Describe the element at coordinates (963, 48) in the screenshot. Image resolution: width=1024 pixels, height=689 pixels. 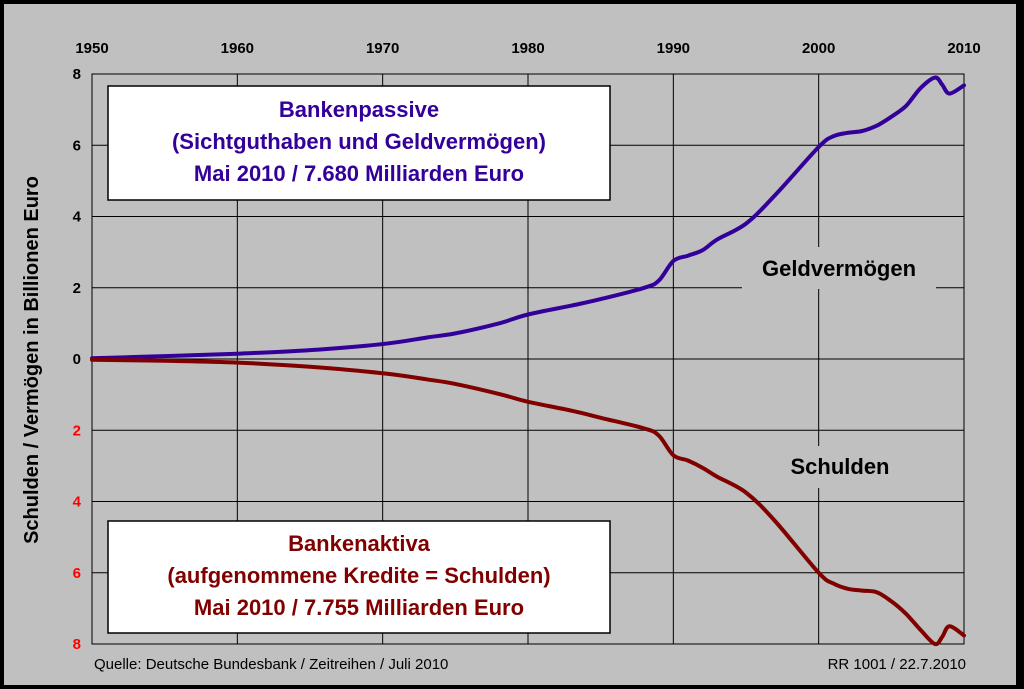
I see `x-tick-label: 2010` at that location.